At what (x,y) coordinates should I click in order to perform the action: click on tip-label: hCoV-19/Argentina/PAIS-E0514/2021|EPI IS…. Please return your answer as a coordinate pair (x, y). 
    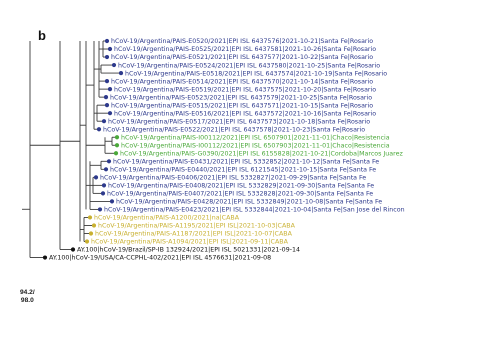
    Looking at the image, I should click on (242, 81).